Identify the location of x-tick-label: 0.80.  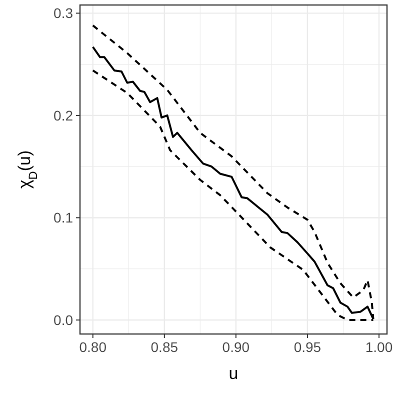
(93, 347).